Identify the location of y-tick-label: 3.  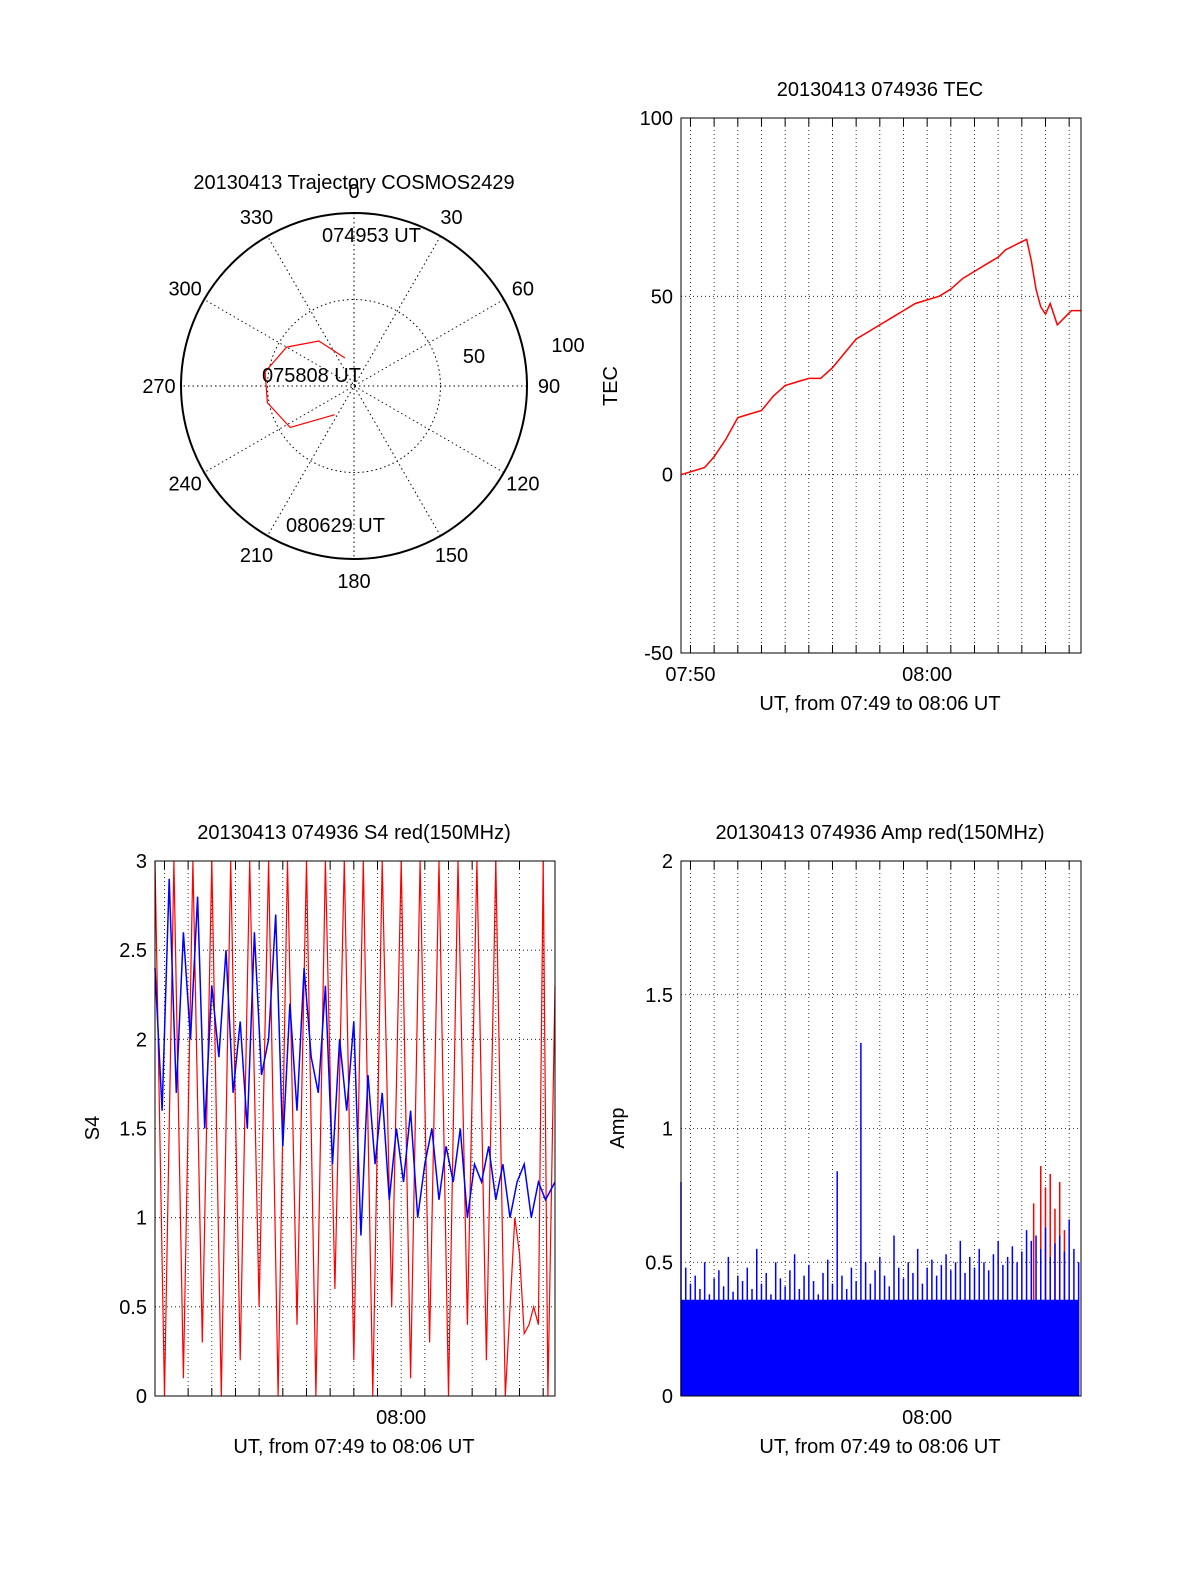
(141, 862).